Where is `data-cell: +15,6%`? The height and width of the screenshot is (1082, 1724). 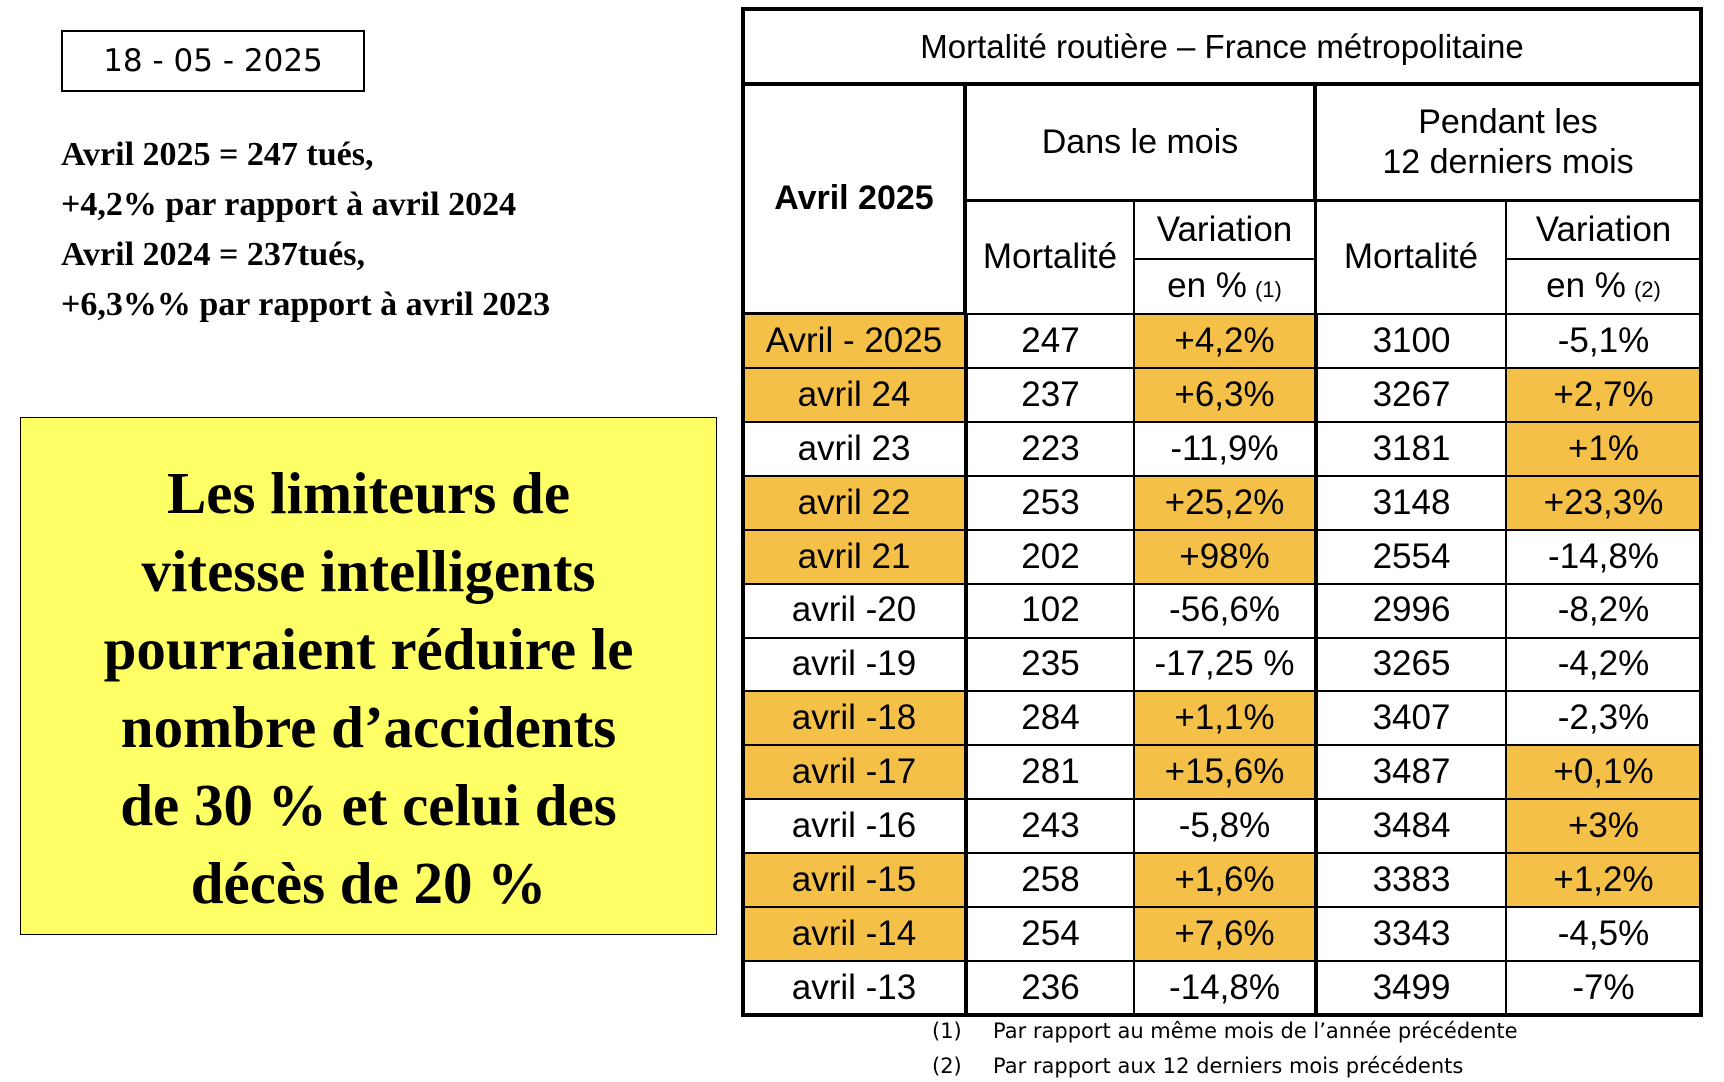
data-cell: +15,6% is located at coordinates (1224, 772).